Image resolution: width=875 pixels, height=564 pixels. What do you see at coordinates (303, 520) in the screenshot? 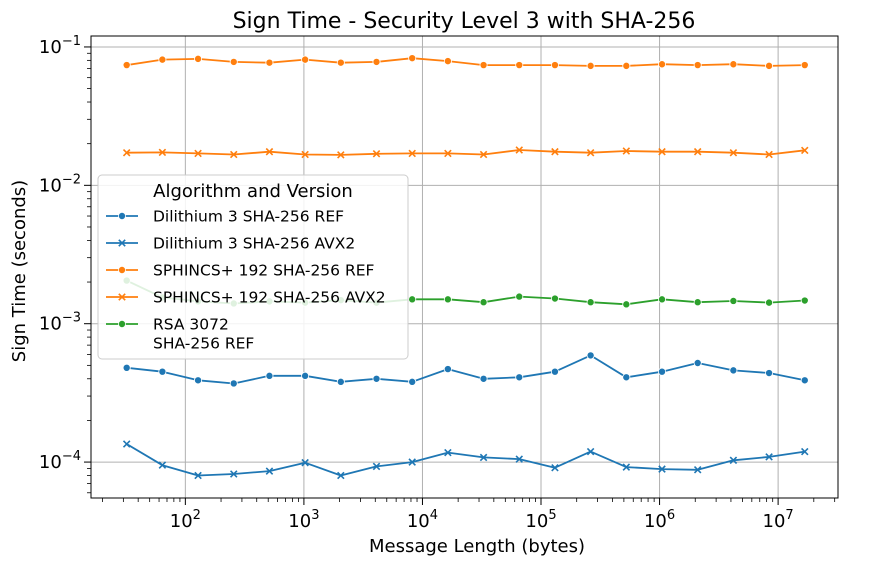
I see `x-tick-label: 10³` at bounding box center [303, 520].